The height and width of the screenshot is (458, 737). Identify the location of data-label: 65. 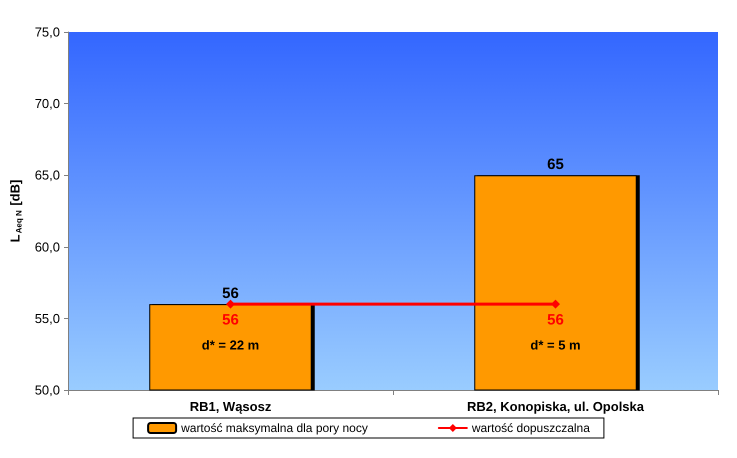
(555, 165).